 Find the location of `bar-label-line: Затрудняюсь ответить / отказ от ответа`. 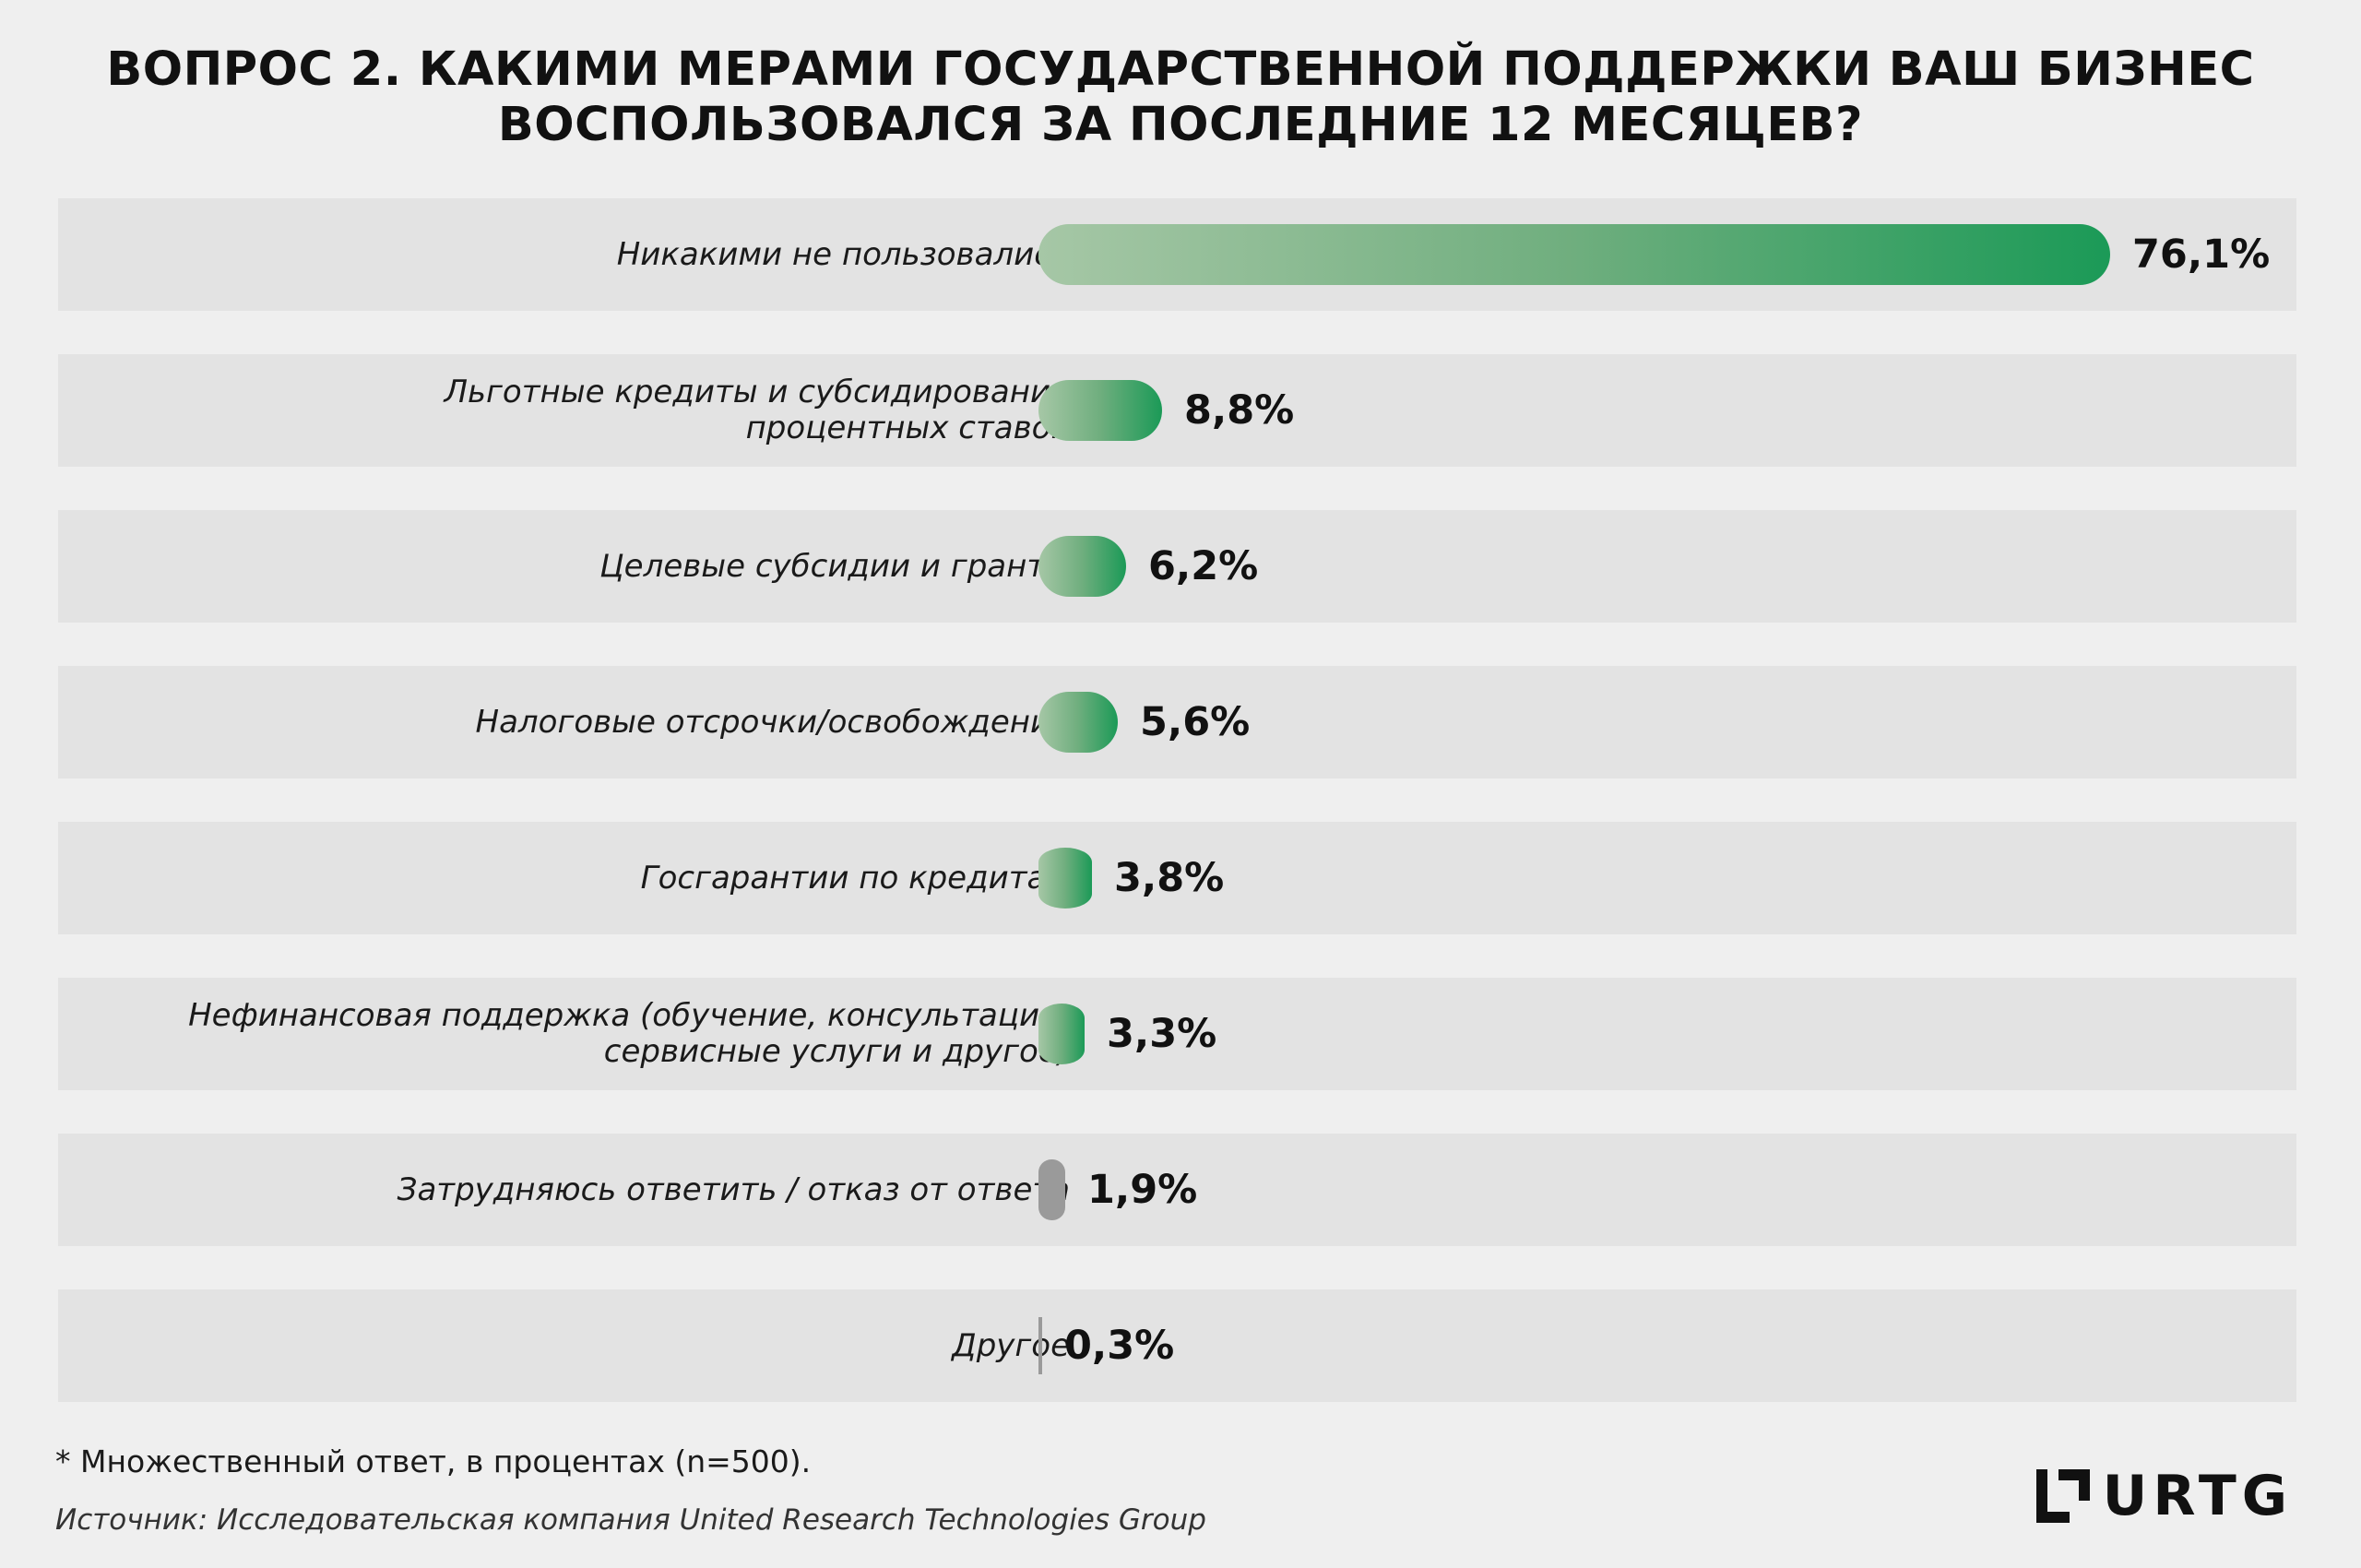

bar-label-line: Затрудняюсь ответить / отказ от ответа is located at coordinates (733, 1189).